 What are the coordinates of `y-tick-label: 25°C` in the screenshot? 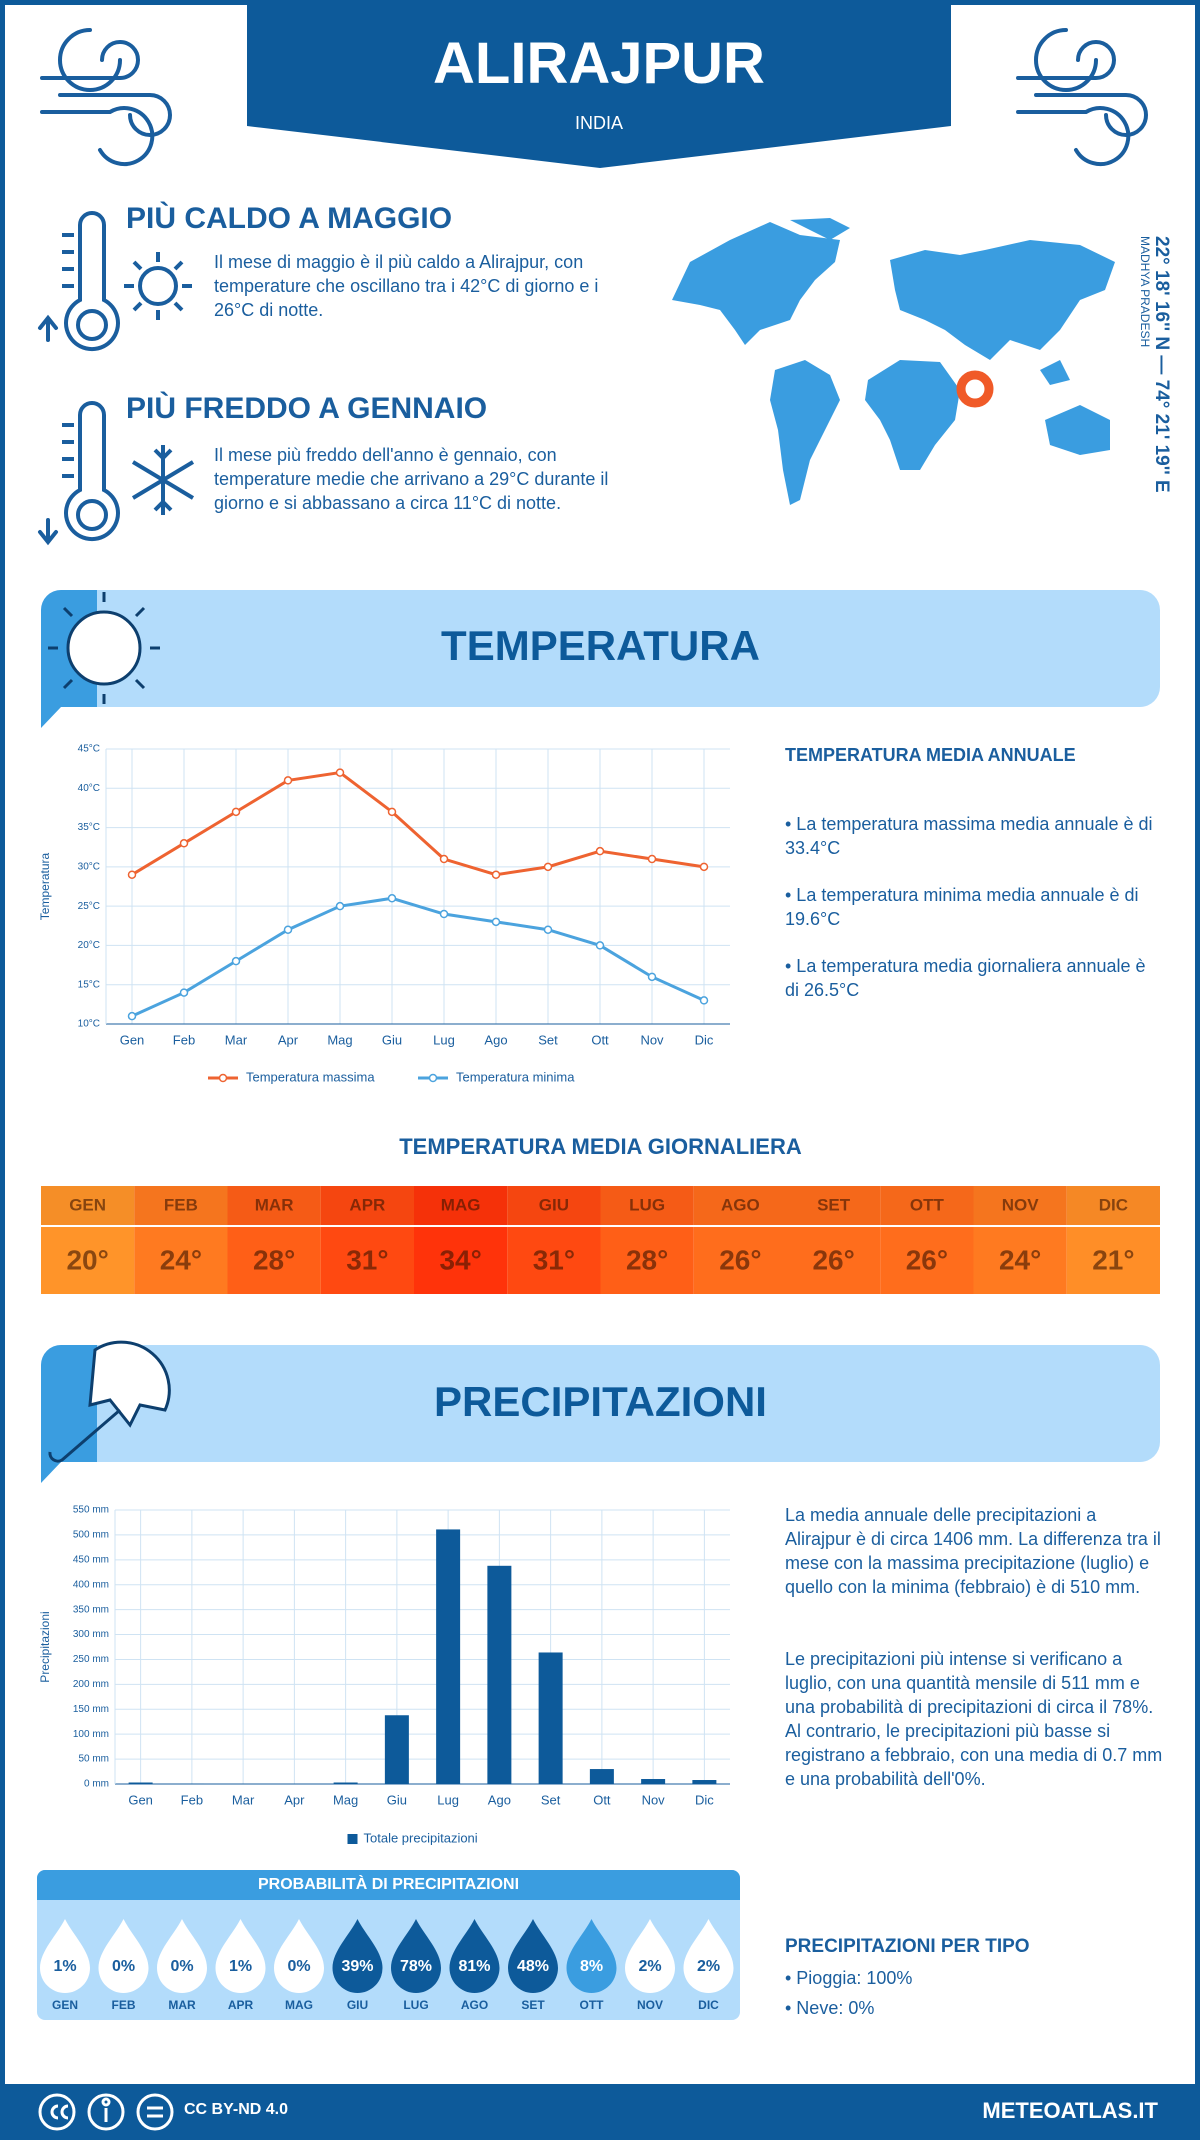 It's located at (89, 906).